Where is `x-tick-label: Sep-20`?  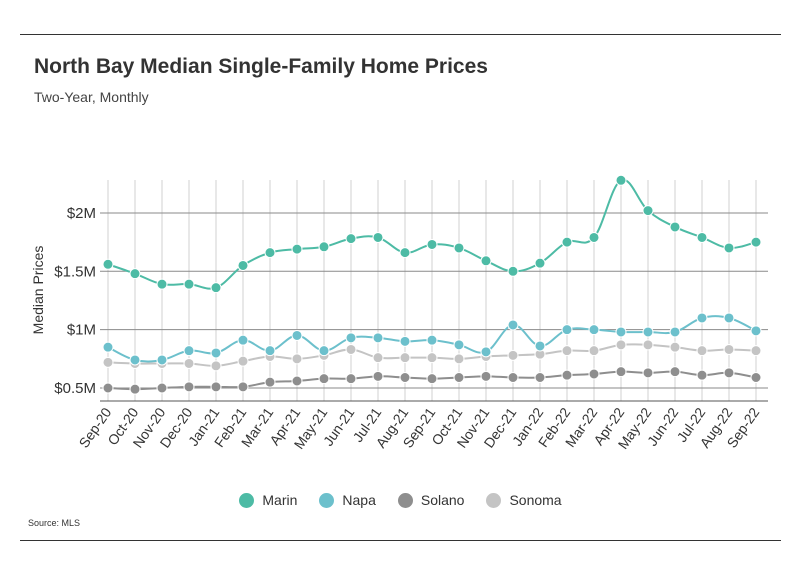 x-tick-label: Sep-20 is located at coordinates (94, 427).